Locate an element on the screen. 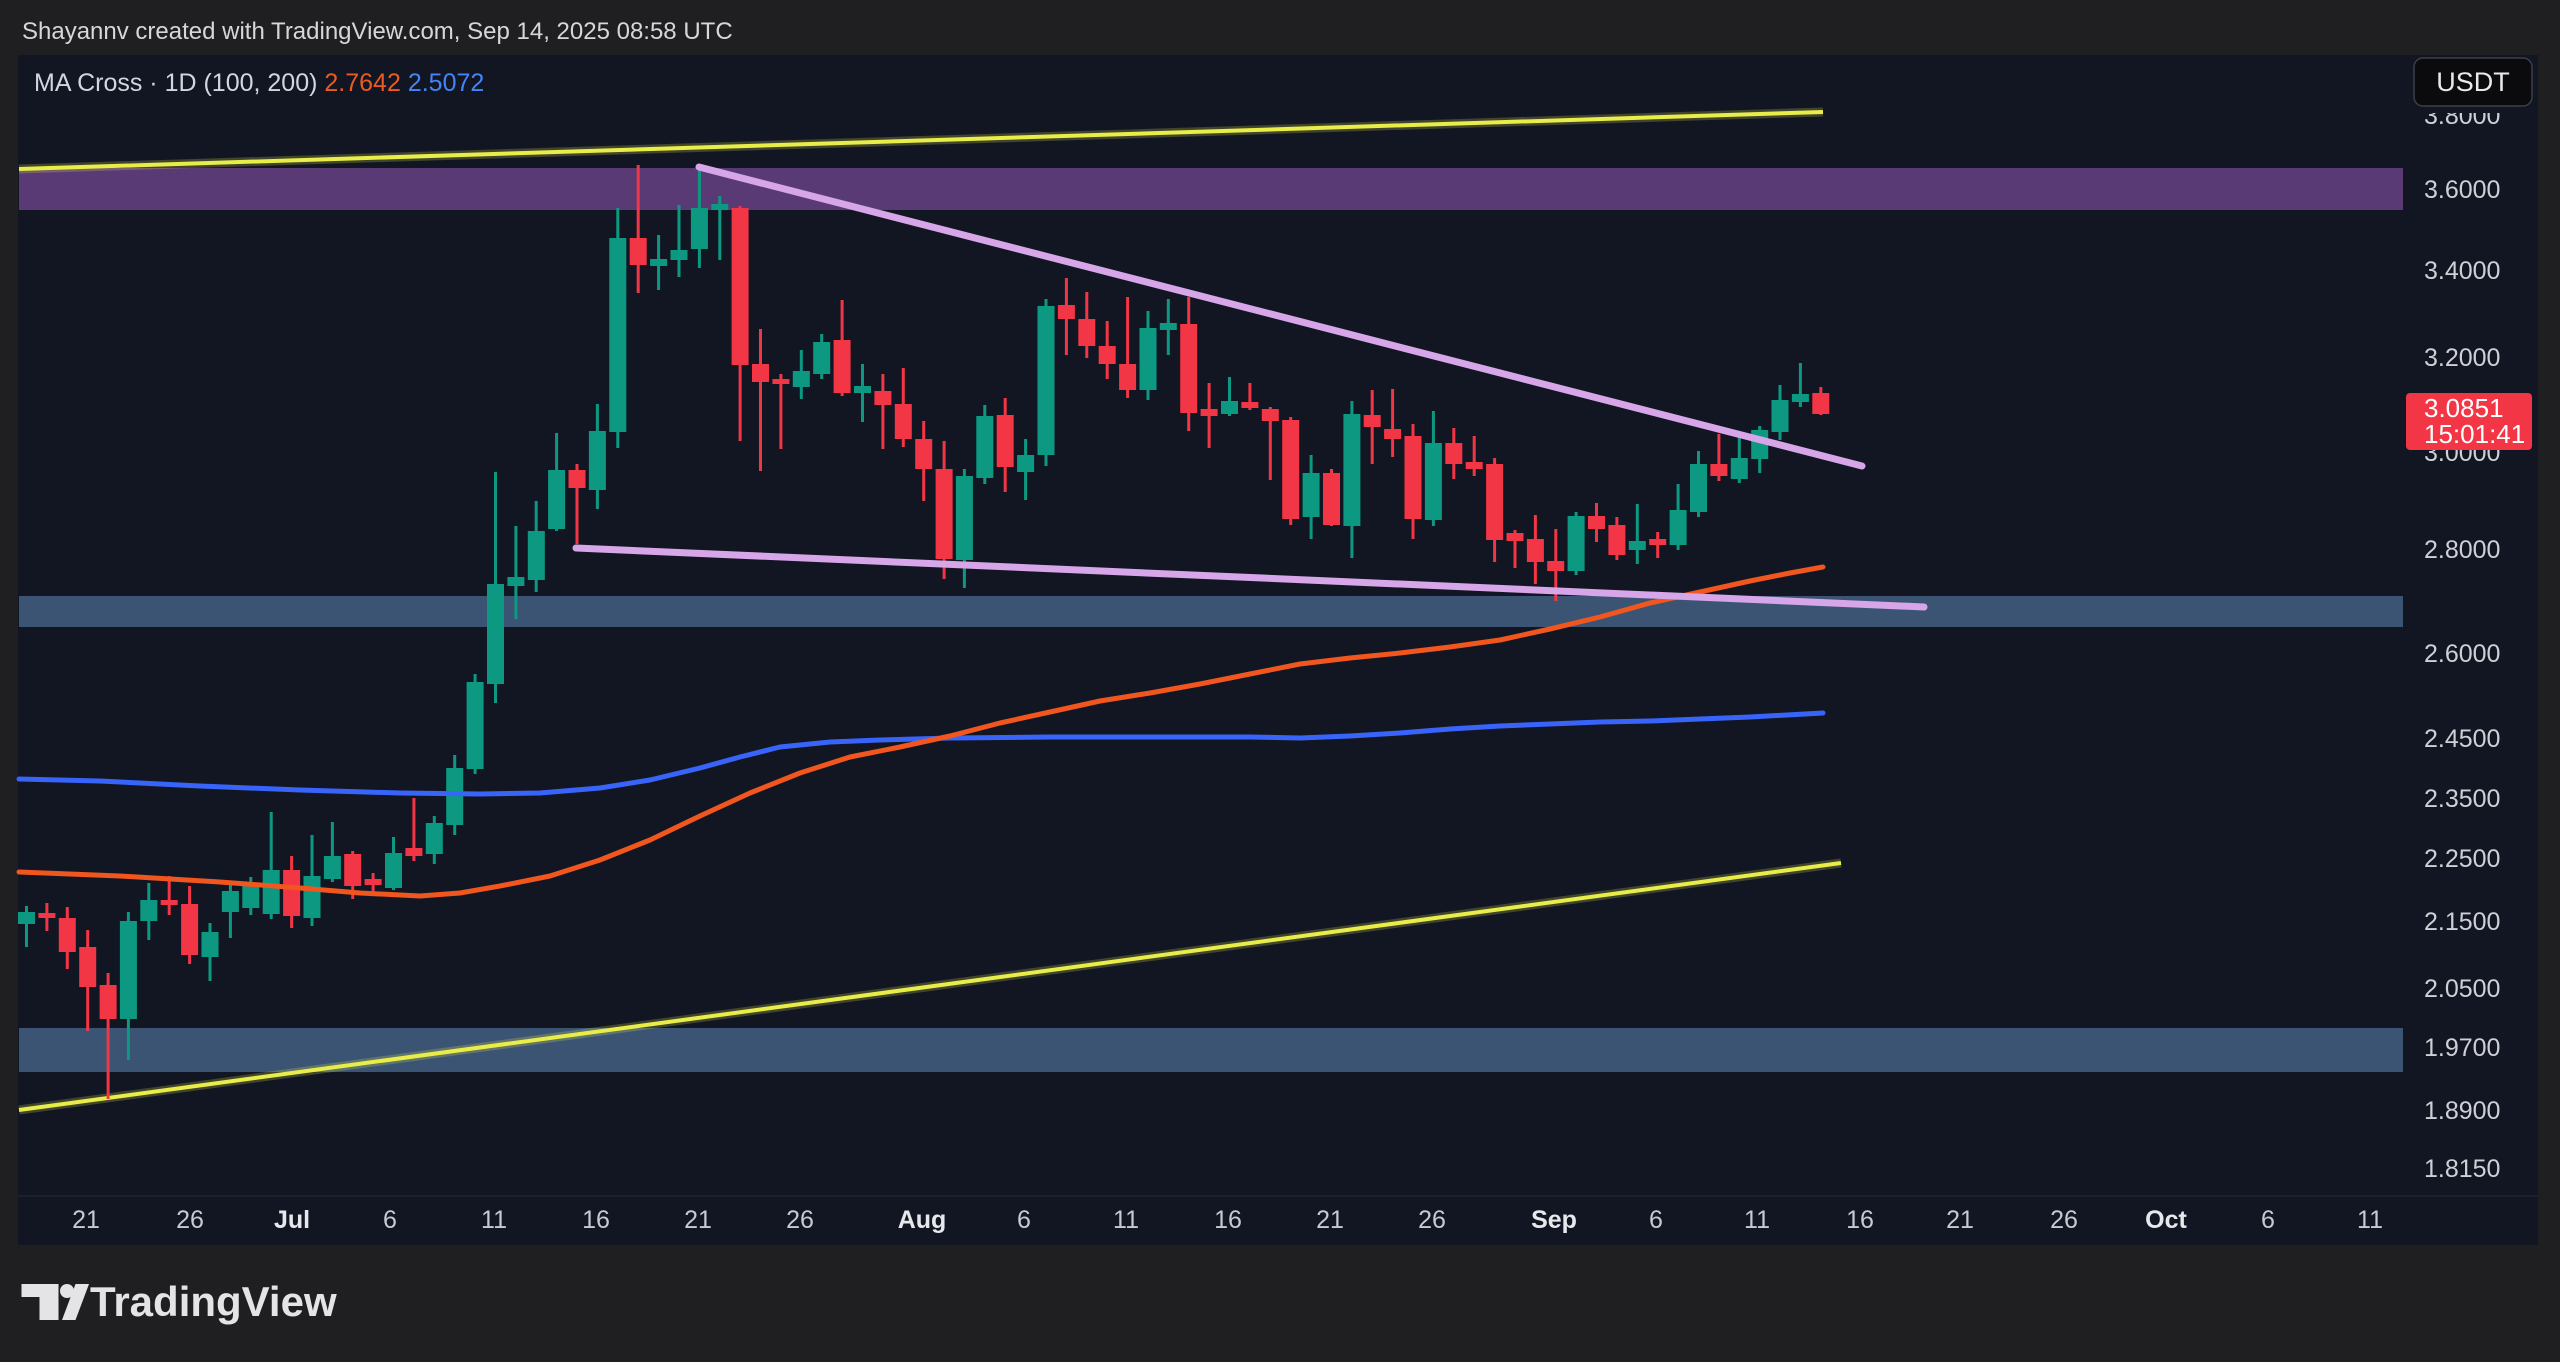 The height and width of the screenshot is (1362, 2560). svg-text: 15:01:41 is located at coordinates (2474, 434).